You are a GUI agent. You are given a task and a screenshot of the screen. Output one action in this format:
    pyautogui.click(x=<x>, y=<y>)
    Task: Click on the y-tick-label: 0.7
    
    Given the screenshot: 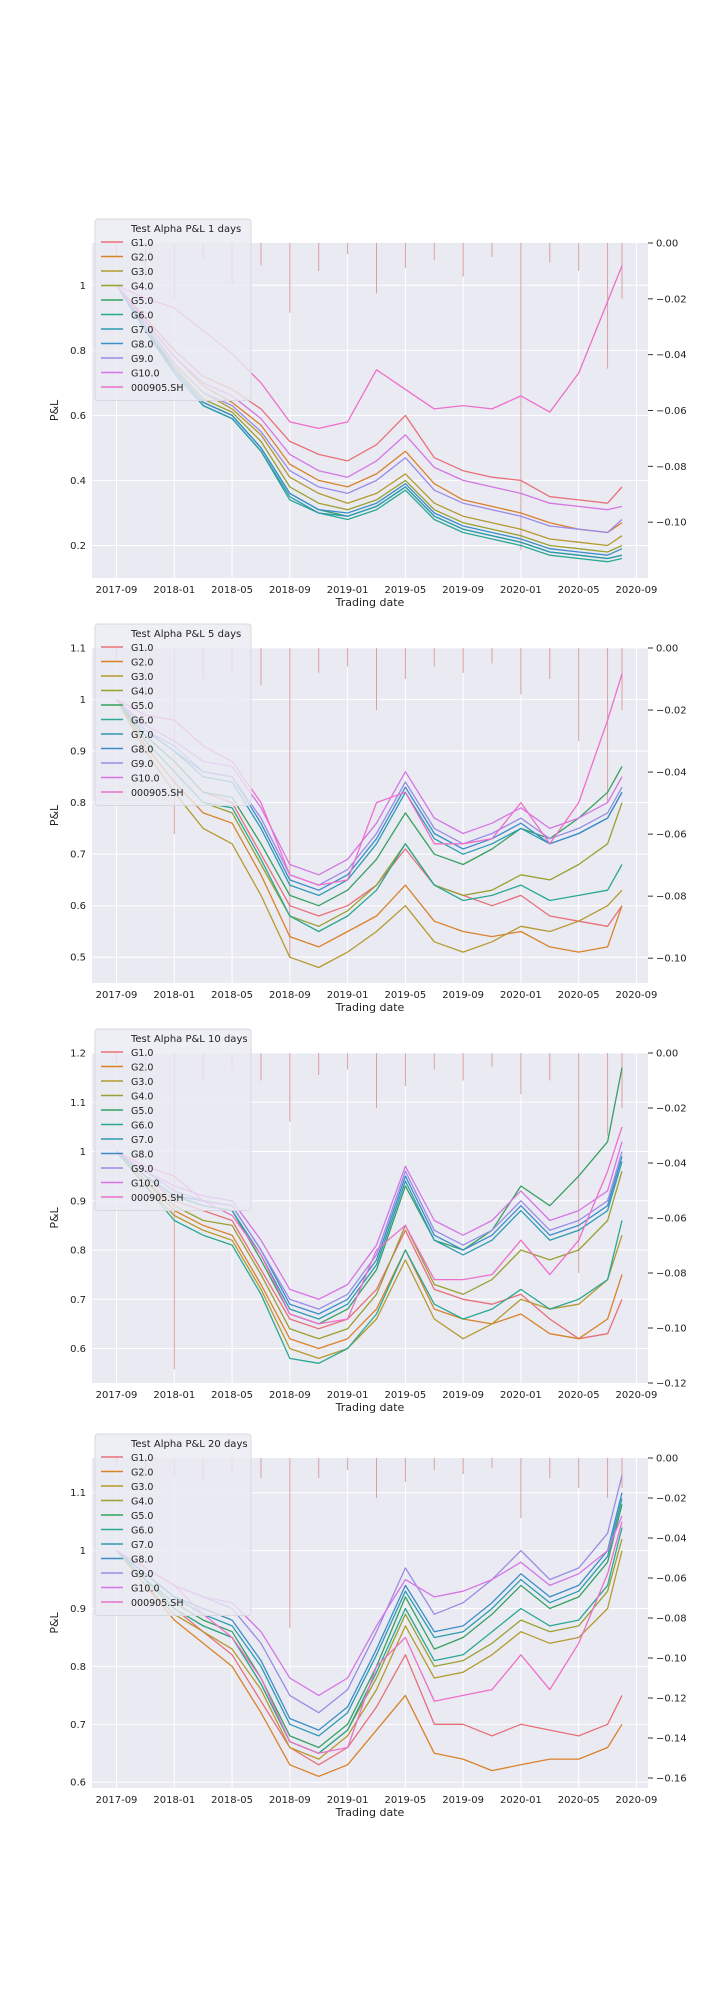 What is the action you would take?
    pyautogui.click(x=78, y=855)
    